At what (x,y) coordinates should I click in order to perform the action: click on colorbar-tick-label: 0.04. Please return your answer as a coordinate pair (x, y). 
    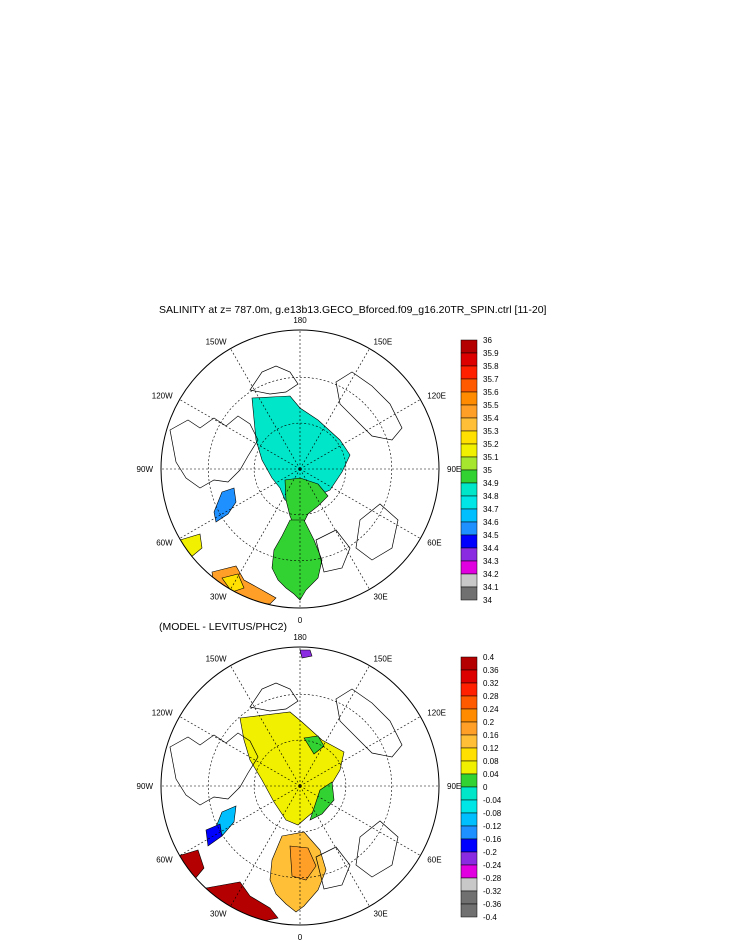
    Looking at the image, I should click on (491, 774).